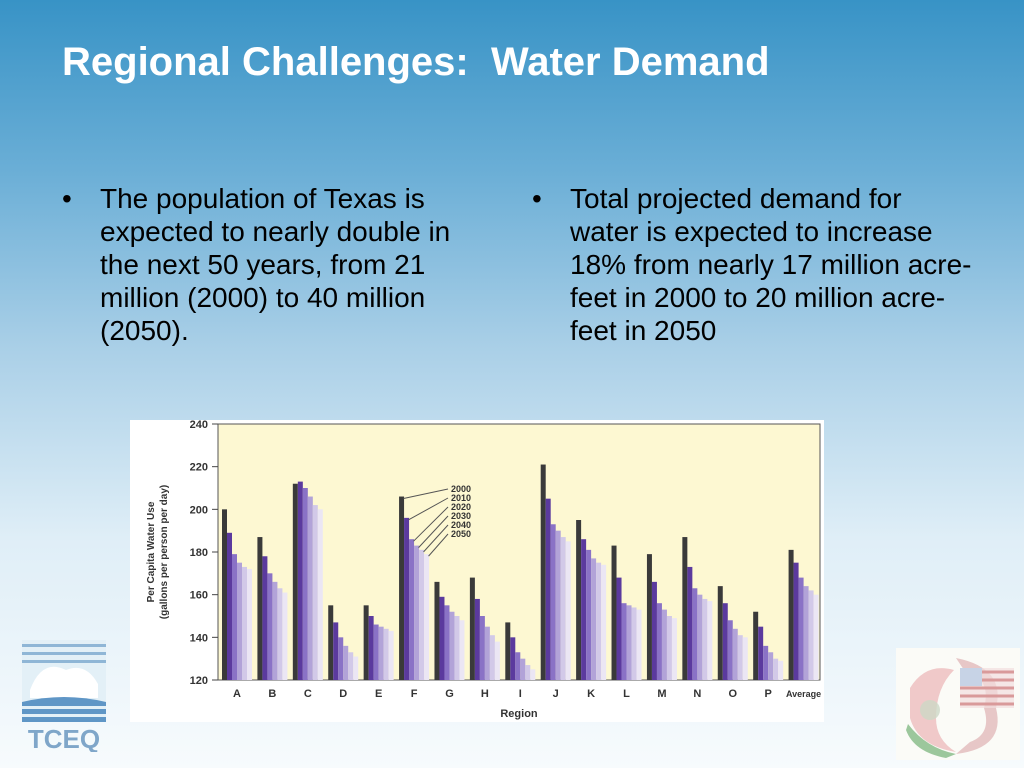 The image size is (1024, 768). Describe the element at coordinates (310, 588) in the screenshot. I see `bar-C-2030` at that location.